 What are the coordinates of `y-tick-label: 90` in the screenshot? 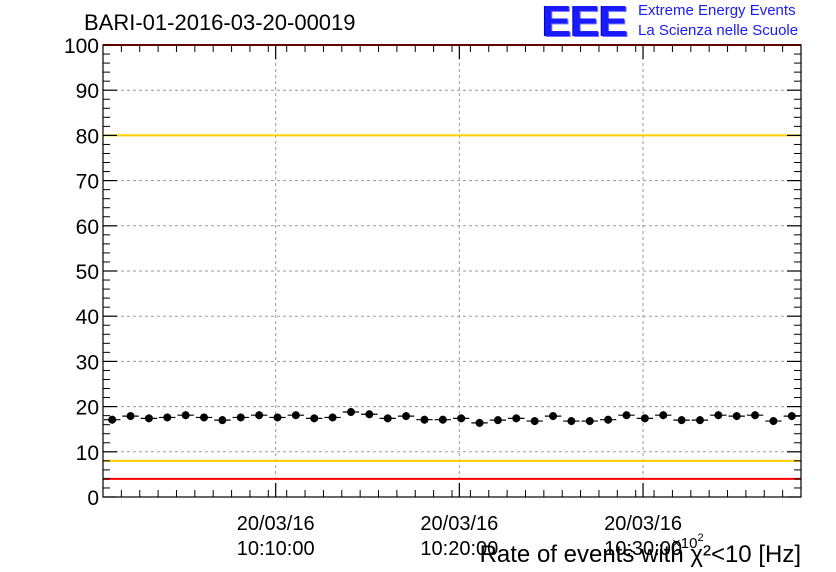 It's located at (87, 91).